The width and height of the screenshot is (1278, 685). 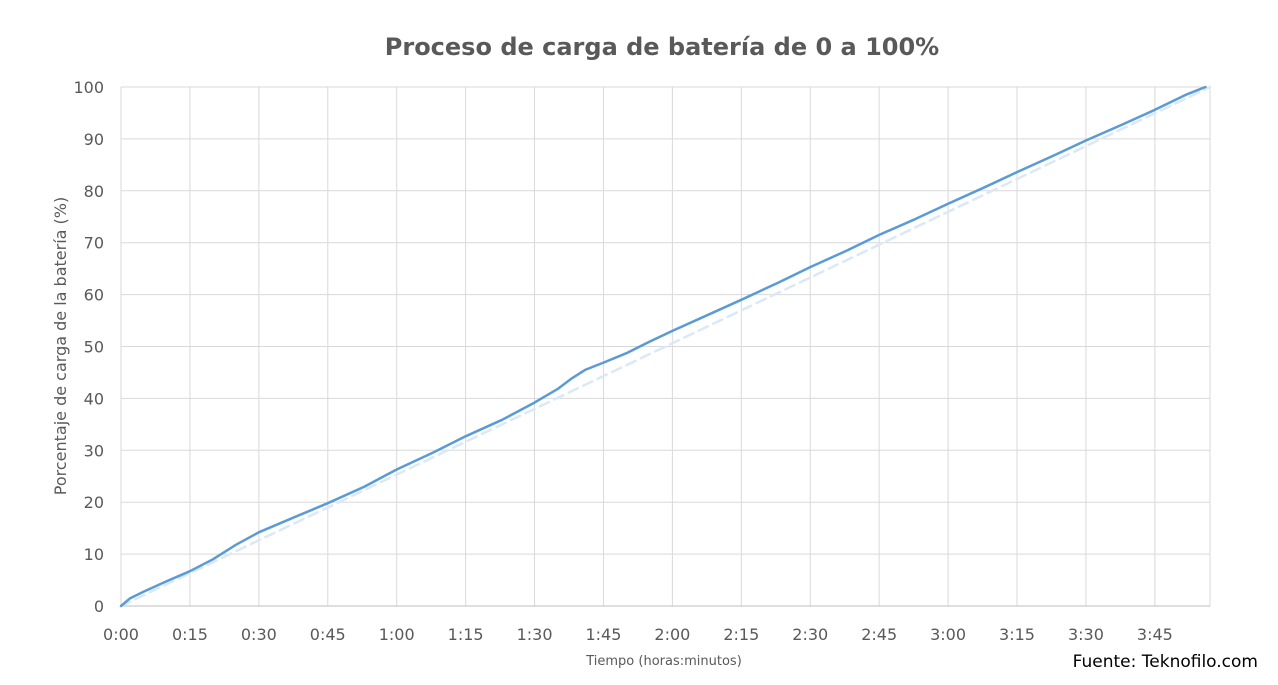 What do you see at coordinates (94, 554) in the screenshot?
I see `y-tick-label: 10` at bounding box center [94, 554].